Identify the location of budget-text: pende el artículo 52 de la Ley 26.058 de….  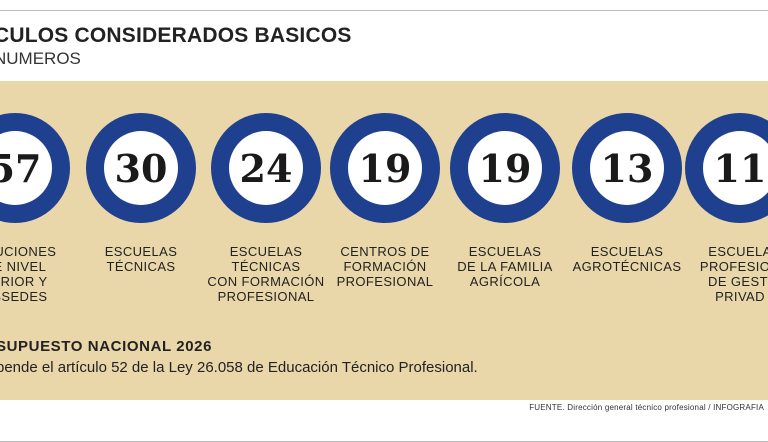
(239, 367).